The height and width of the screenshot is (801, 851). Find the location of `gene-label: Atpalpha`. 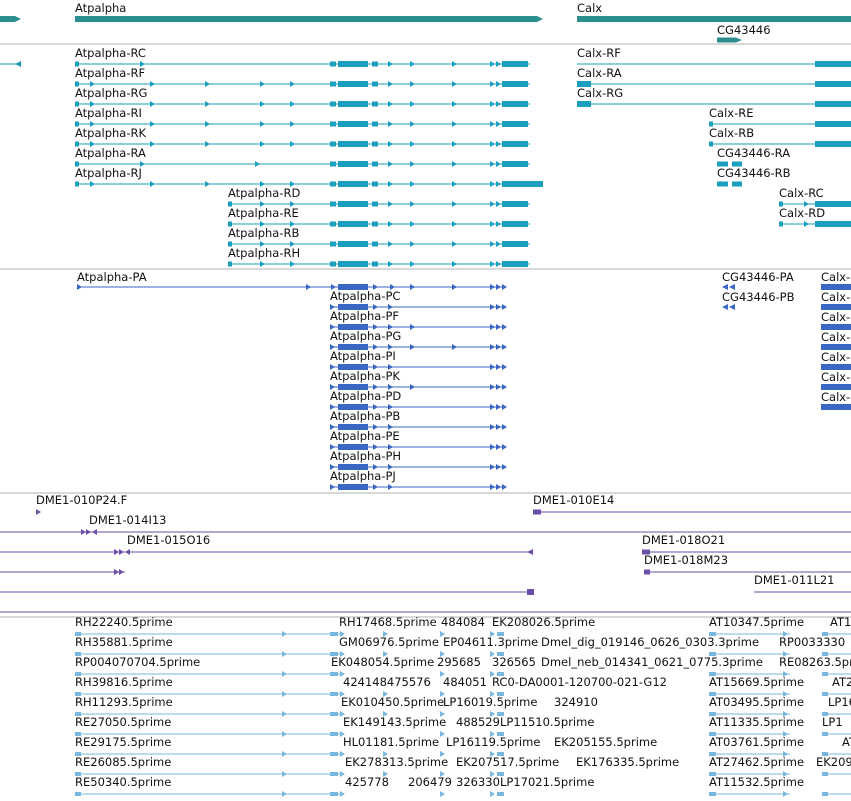

gene-label: Atpalpha is located at coordinates (100, 8).